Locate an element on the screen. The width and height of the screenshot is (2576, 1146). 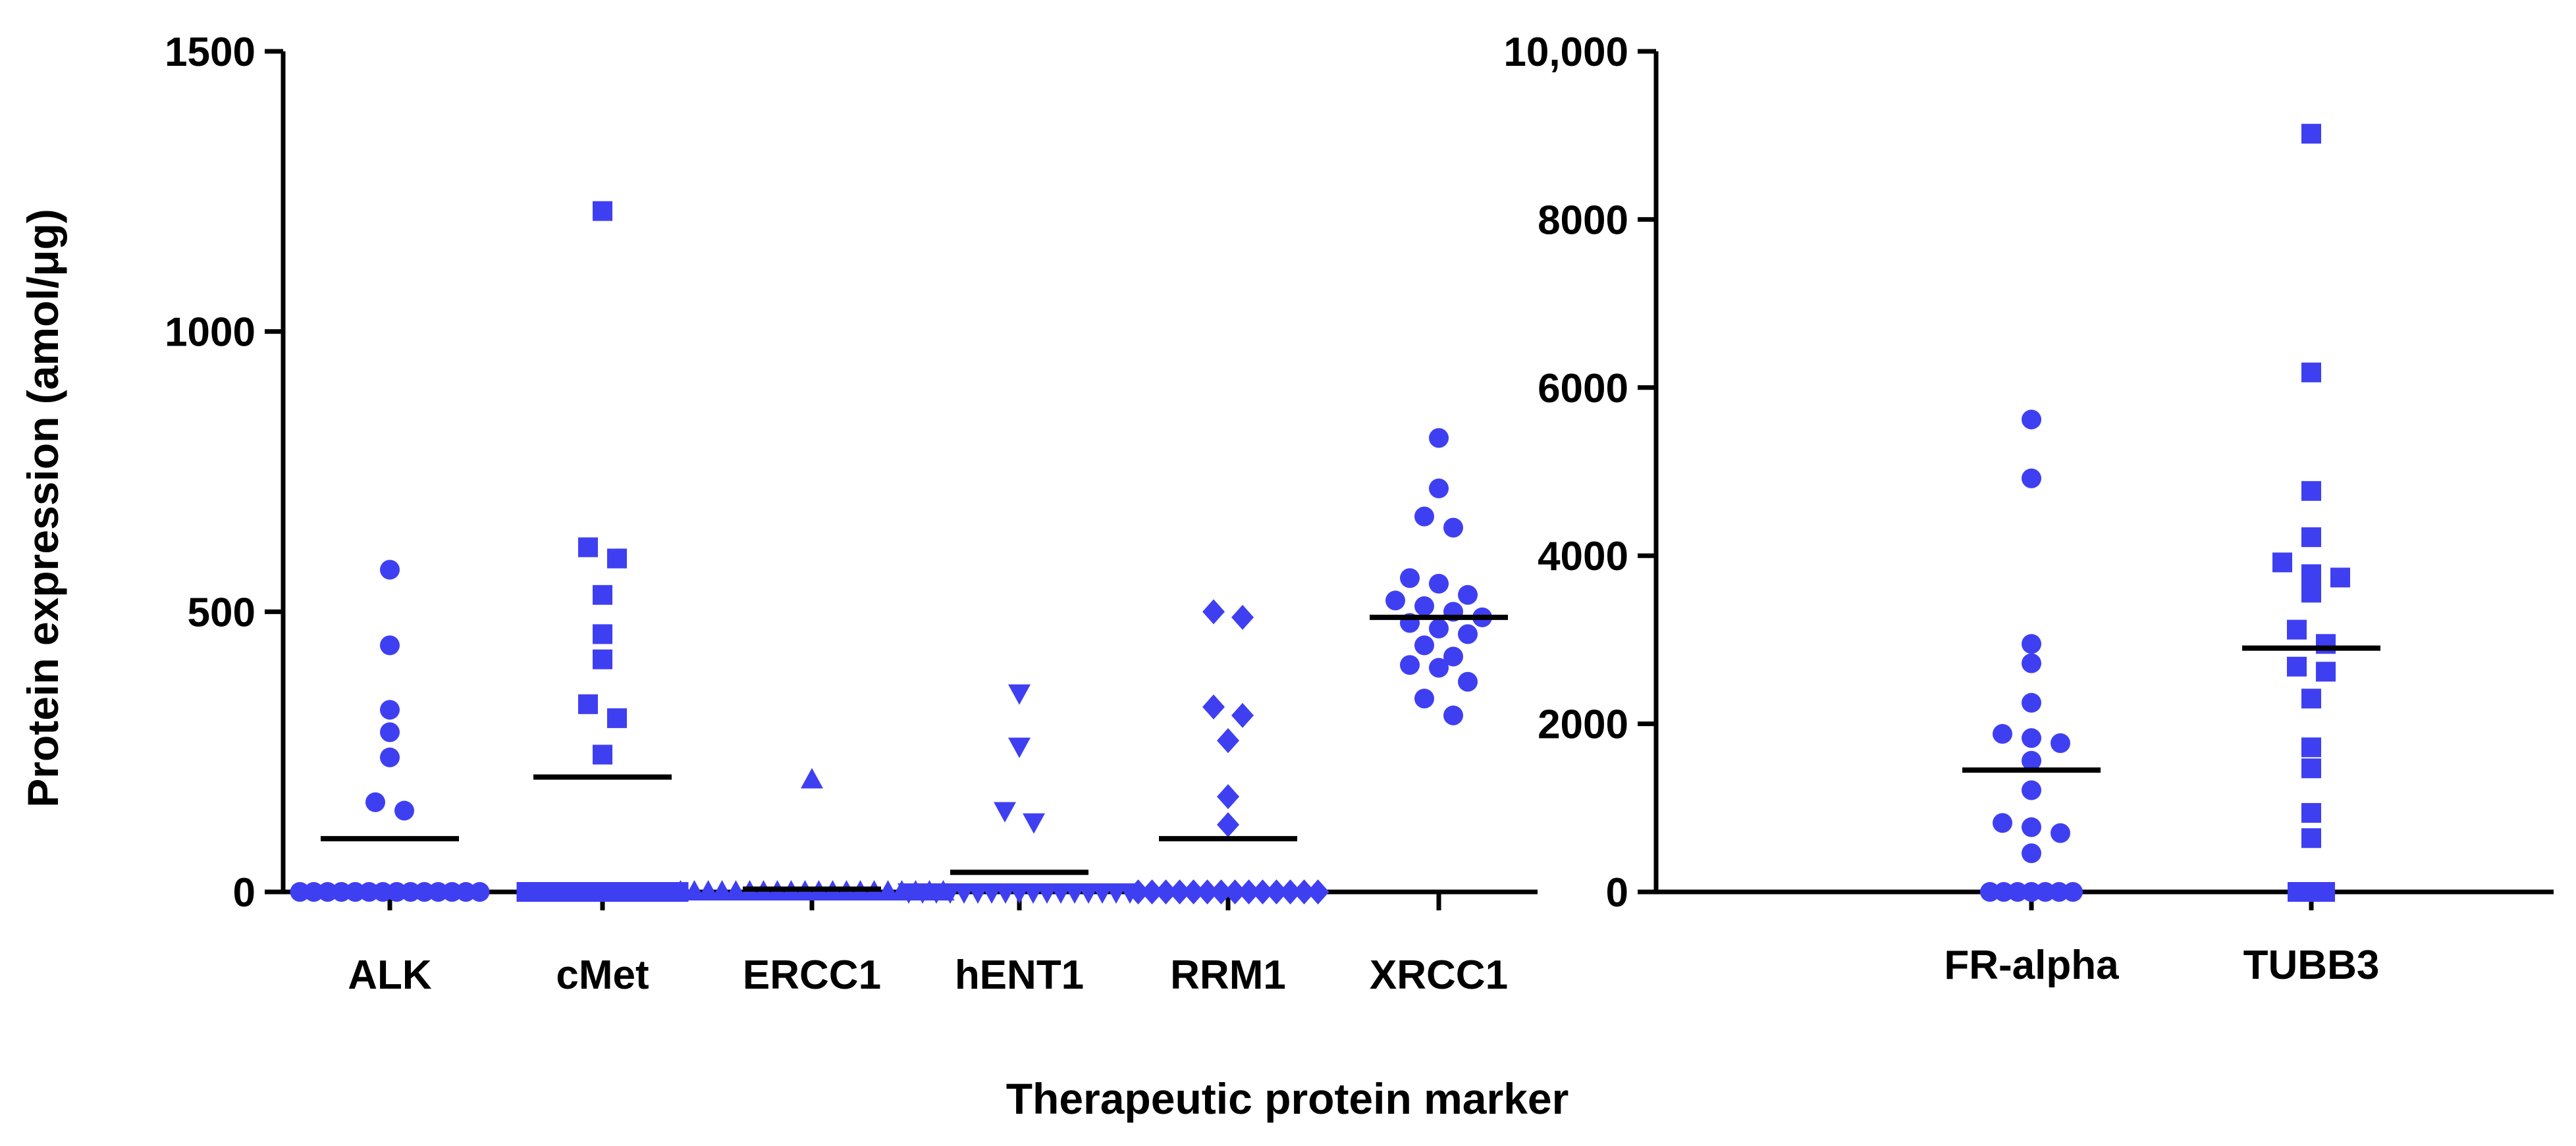
panel-2-y-tick-label: 2000 is located at coordinates (1583, 725).